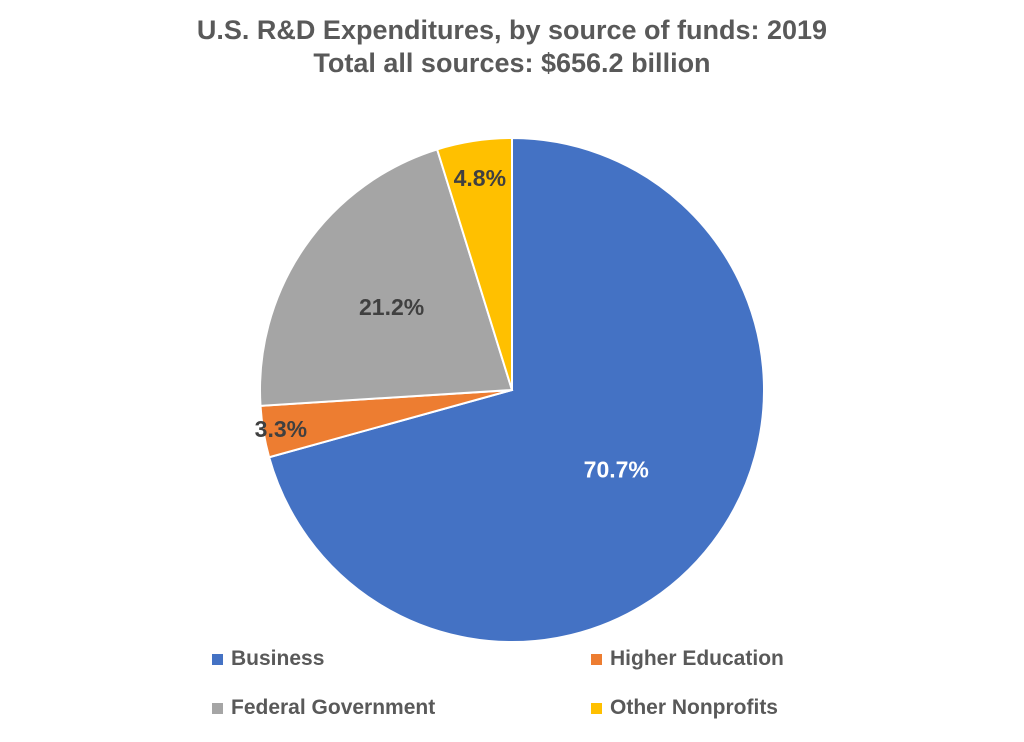 The height and width of the screenshot is (742, 1024). Describe the element at coordinates (596, 659) in the screenshot. I see `legend-swatch-higher-education` at that location.